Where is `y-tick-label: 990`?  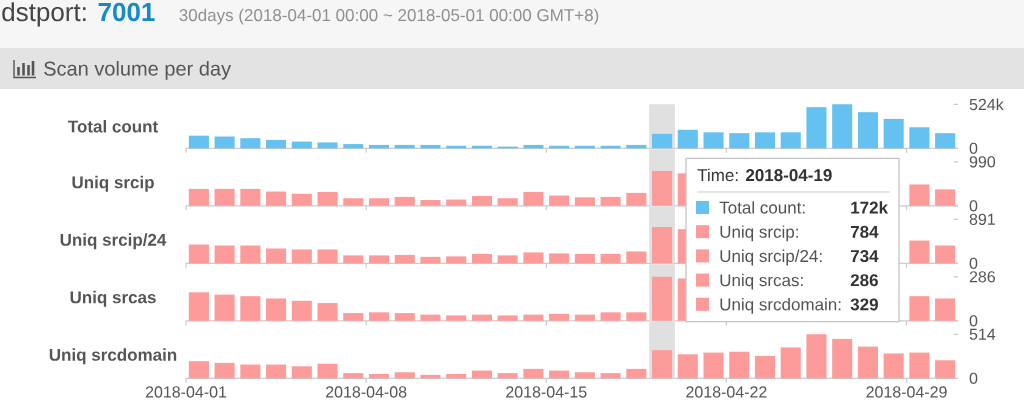 y-tick-label: 990 is located at coordinates (982, 162).